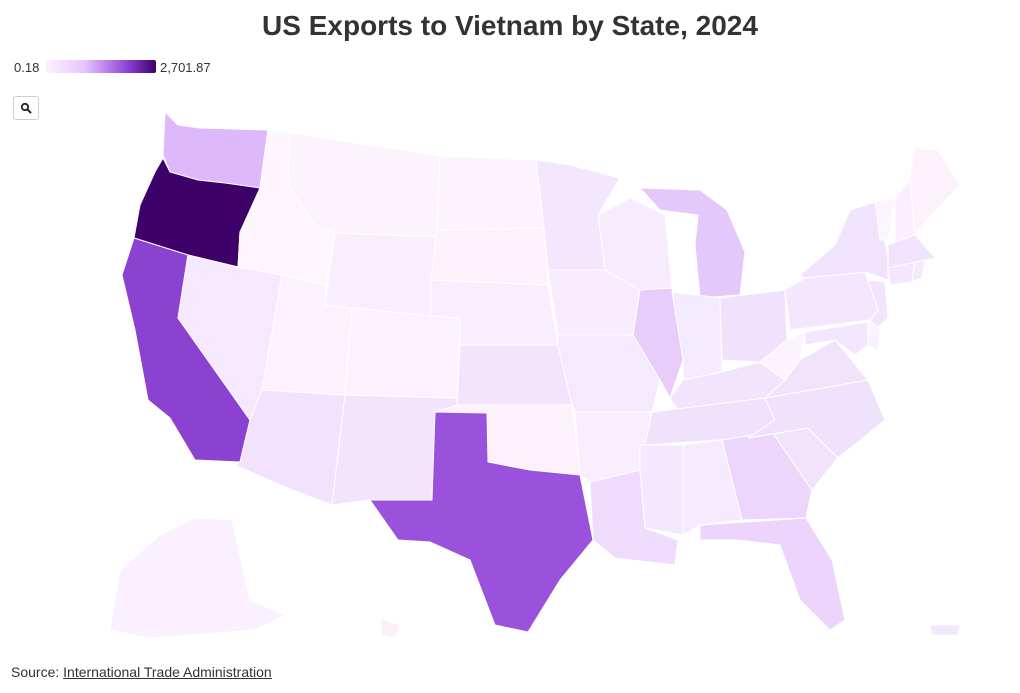 The width and height of the screenshot is (1020, 693). I want to click on state-de, so click(874, 335).